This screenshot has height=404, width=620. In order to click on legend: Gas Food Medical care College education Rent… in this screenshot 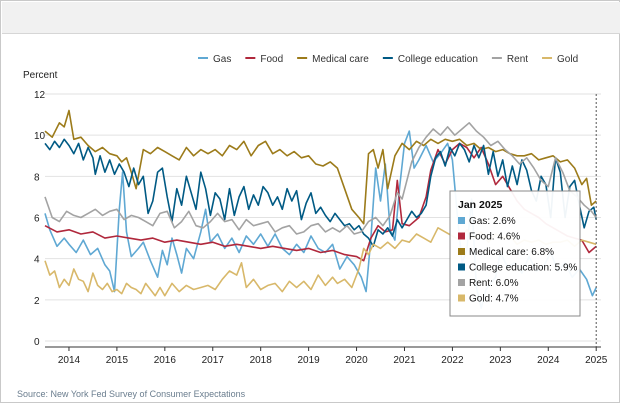, I will do `click(388, 59)`.